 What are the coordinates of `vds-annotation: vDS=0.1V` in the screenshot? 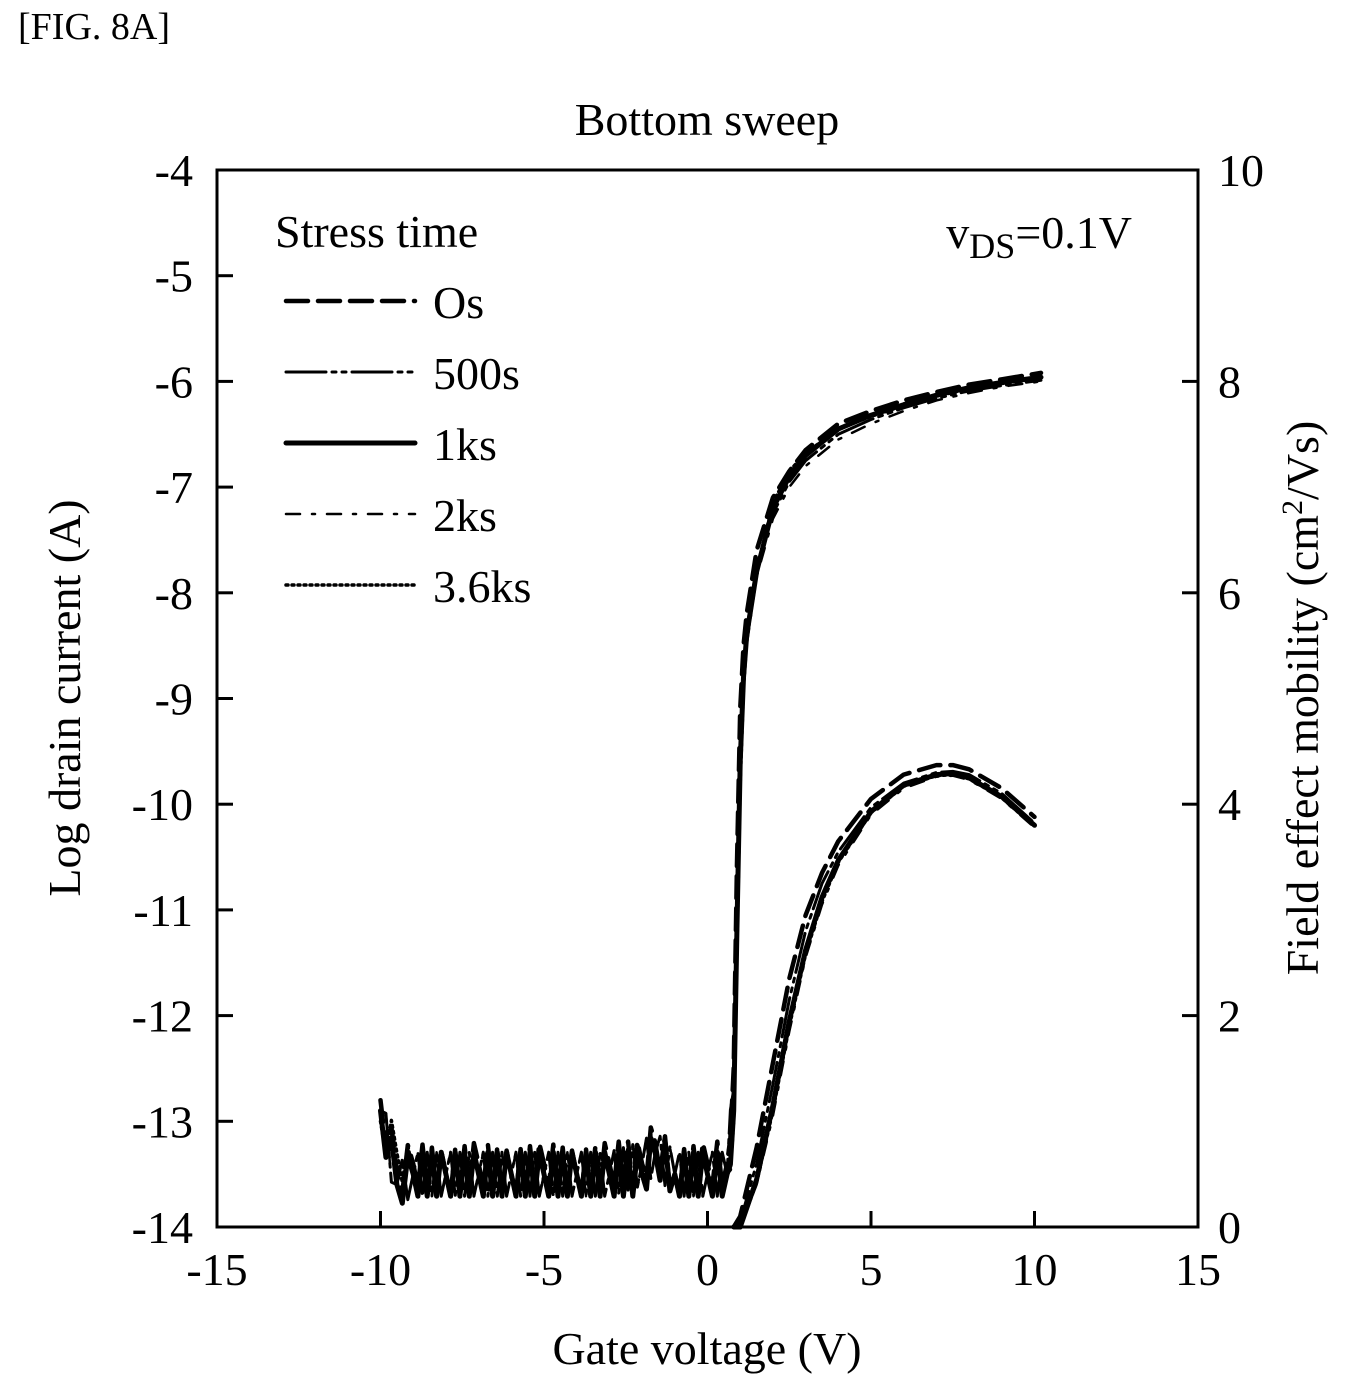 It's located at (1039, 236).